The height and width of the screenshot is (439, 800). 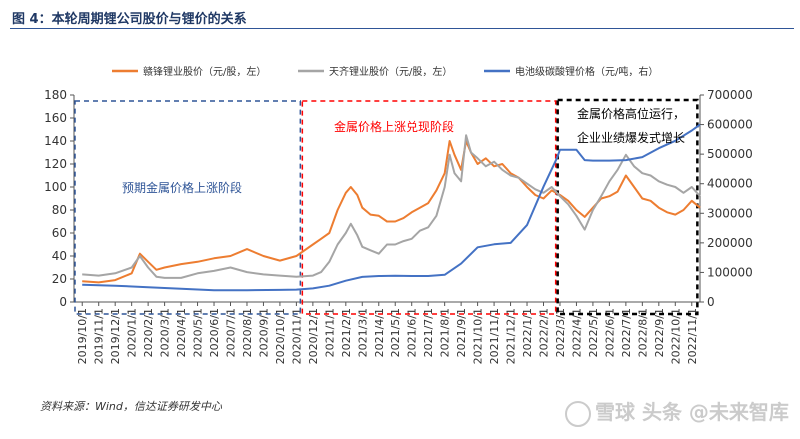 I want to click on left-y-ticks: 0 20 40 60 80 100 120 140 160 180, so click(x=59, y=198).